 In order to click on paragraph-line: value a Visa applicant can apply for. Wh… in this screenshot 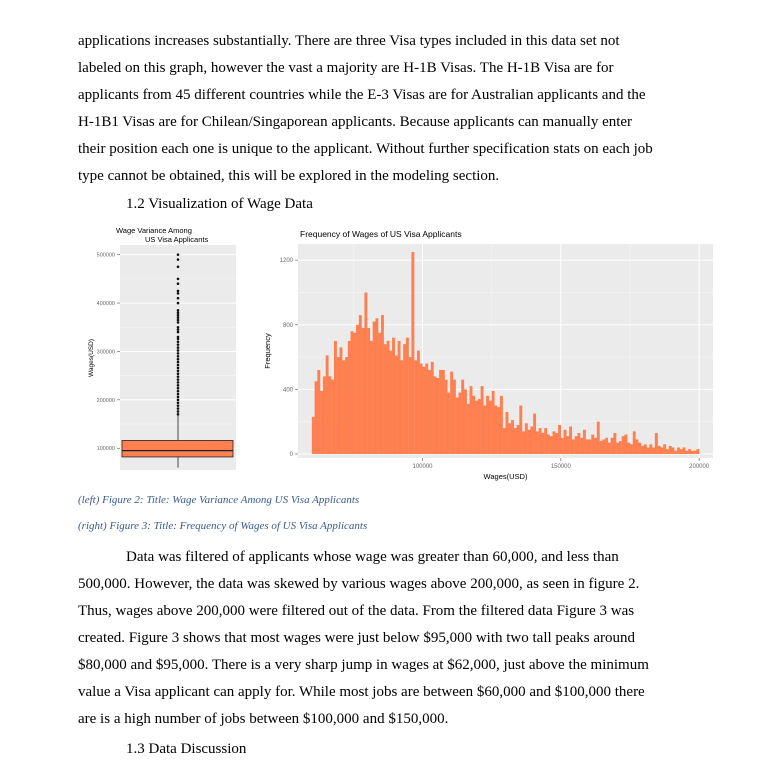, I will do `click(361, 692)`.